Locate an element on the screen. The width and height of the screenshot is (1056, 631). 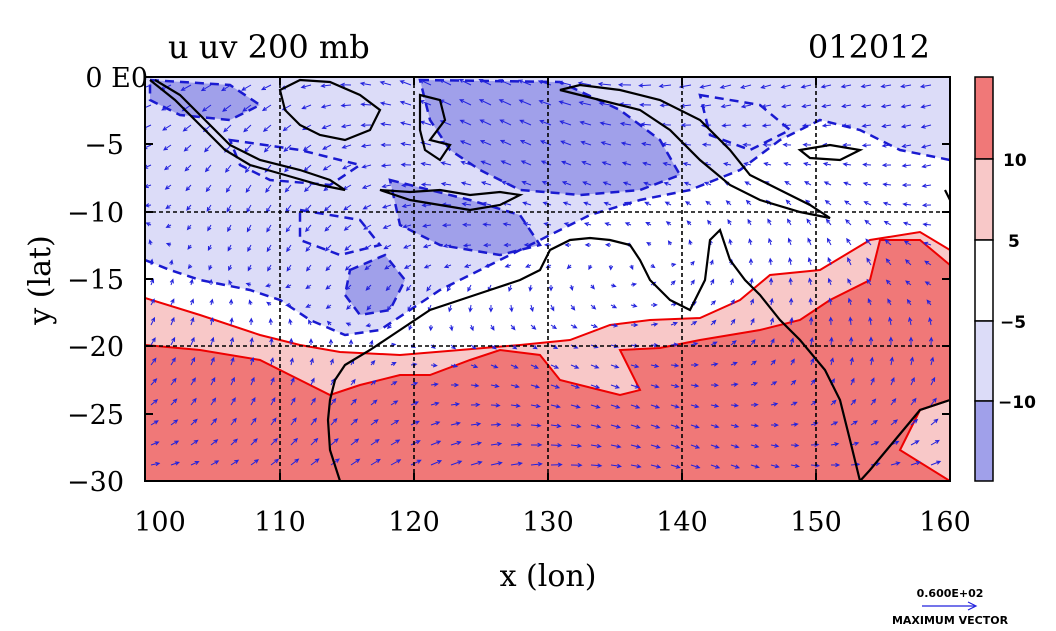
colorbar-label: −10 is located at coordinates (1017, 403).